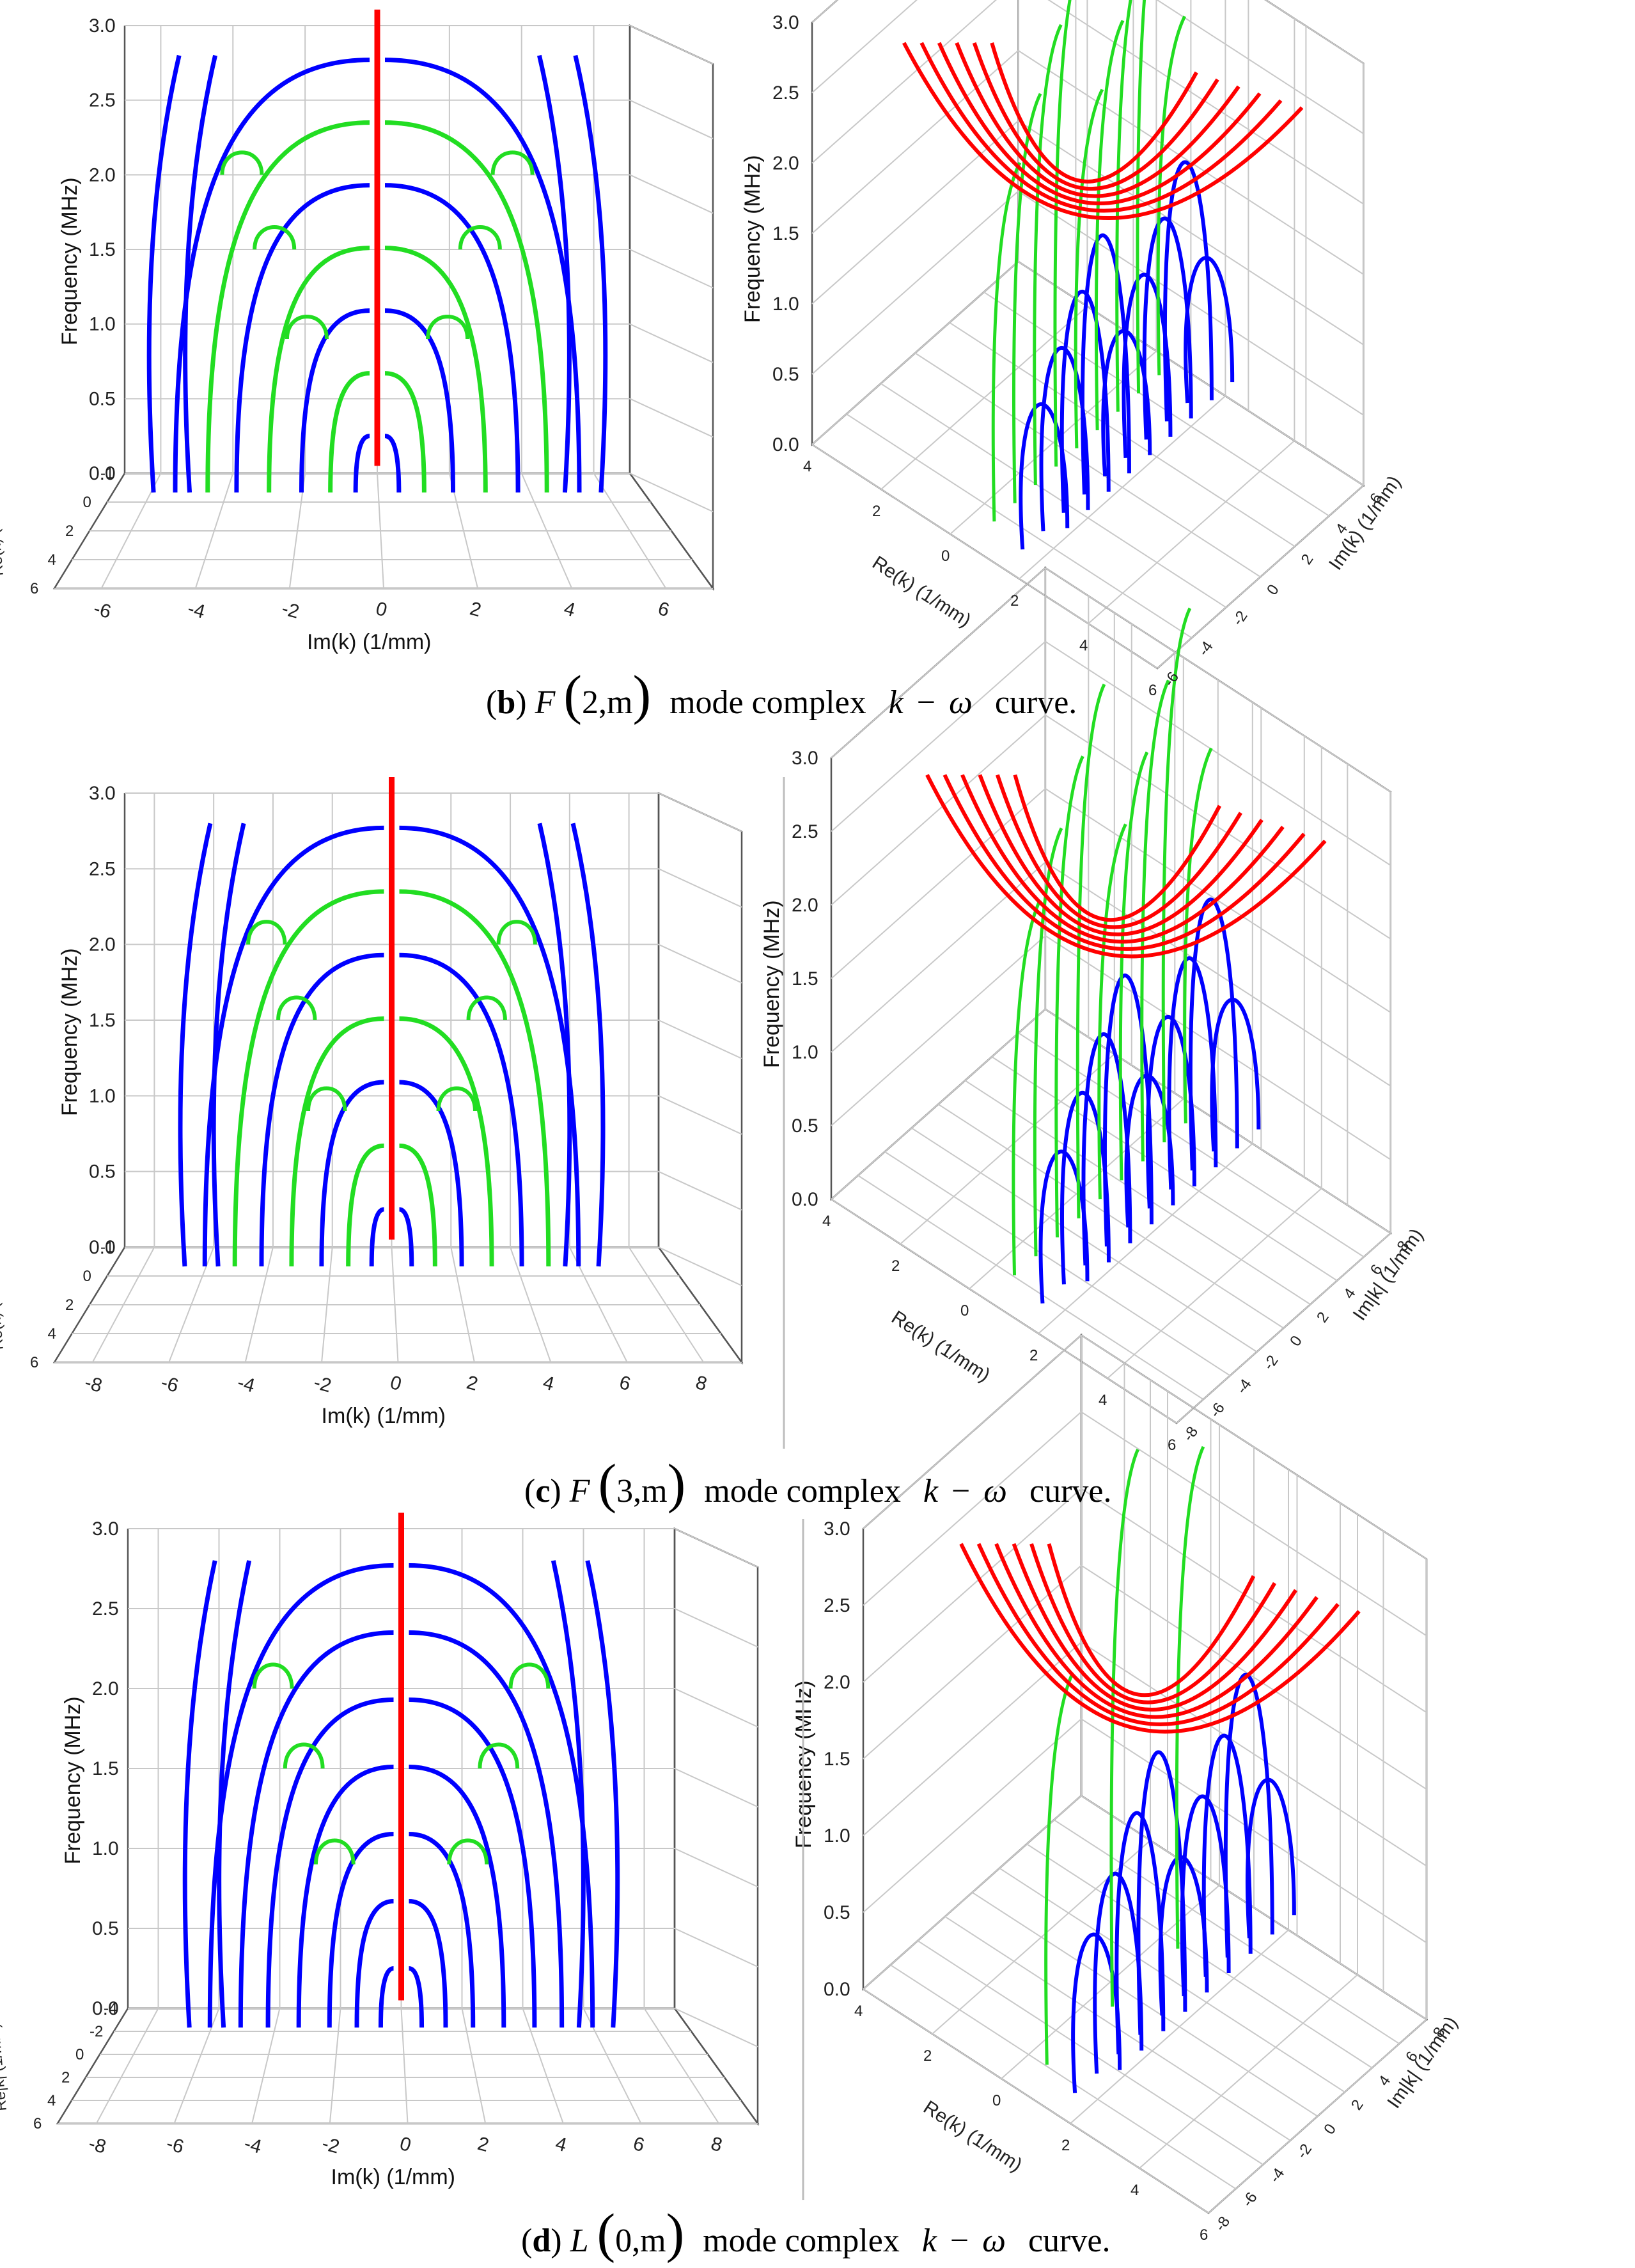  What do you see at coordinates (1307, 559) in the screenshot?
I see `persp-0-ztick: 2` at bounding box center [1307, 559].